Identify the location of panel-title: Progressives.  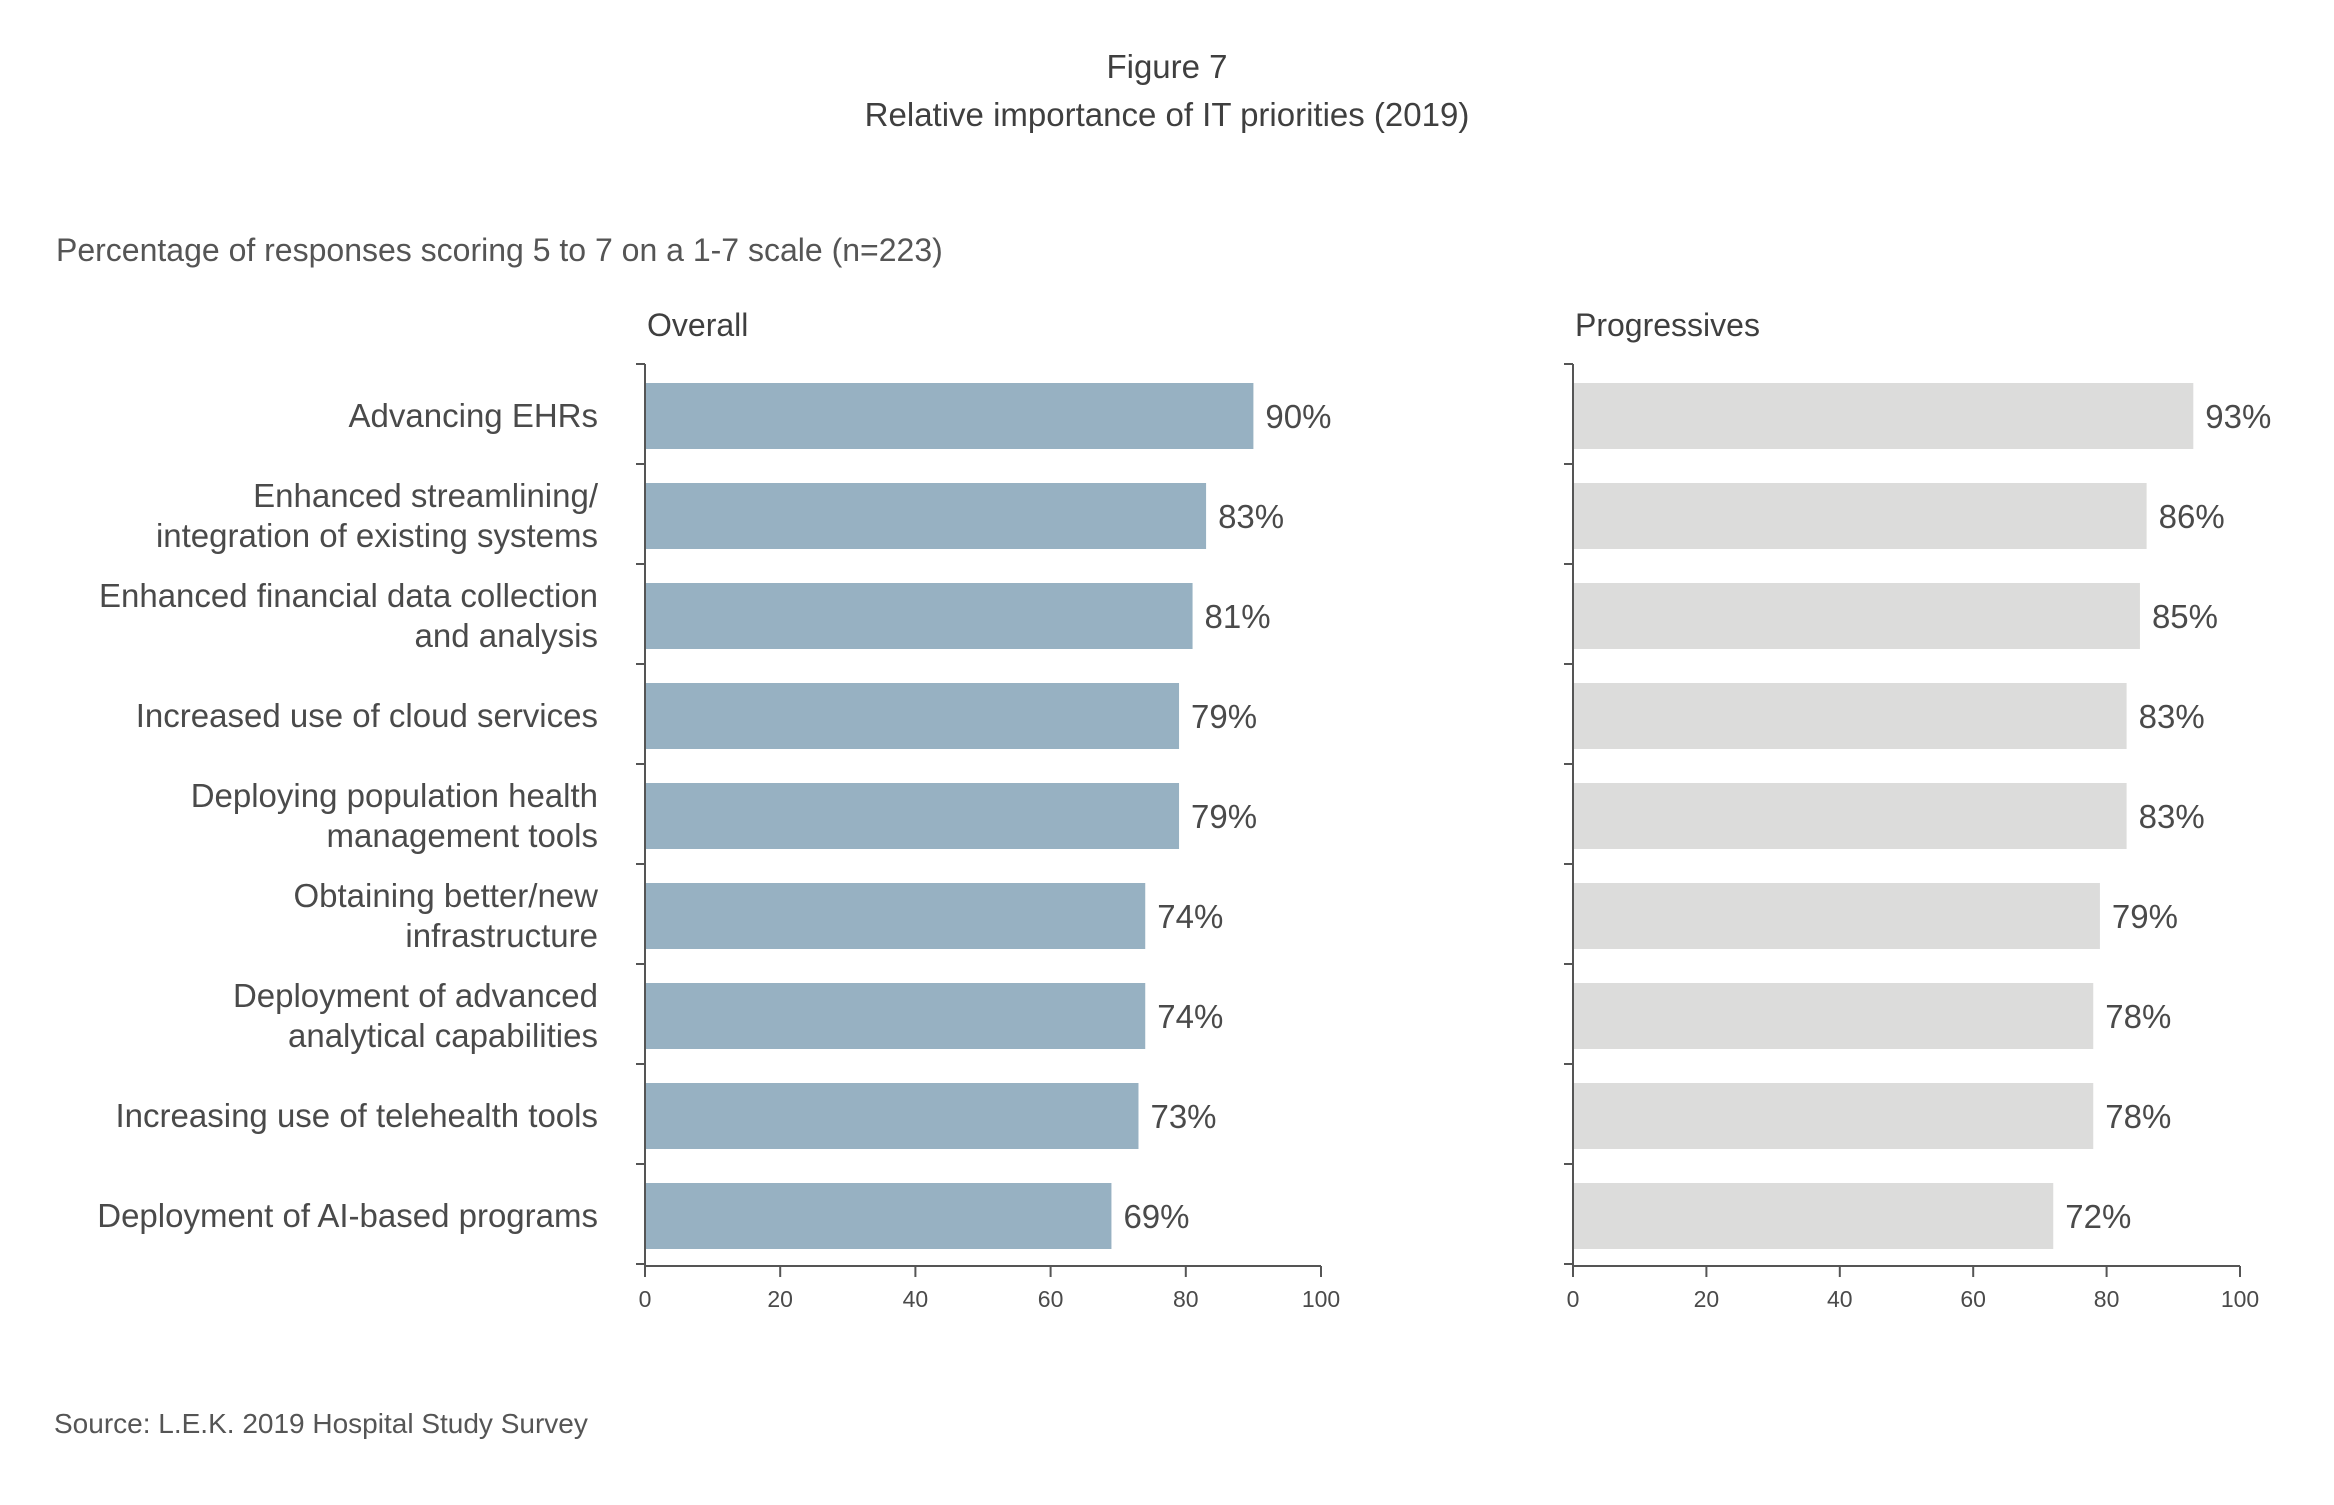
(1667, 325).